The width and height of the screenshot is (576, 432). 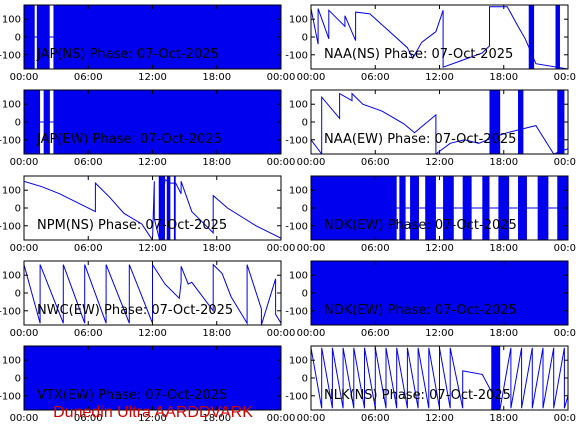 What do you see at coordinates (420, 139) in the screenshot?
I see `panel-title: NAA(EW) Phase: 07-Oct-2025` at bounding box center [420, 139].